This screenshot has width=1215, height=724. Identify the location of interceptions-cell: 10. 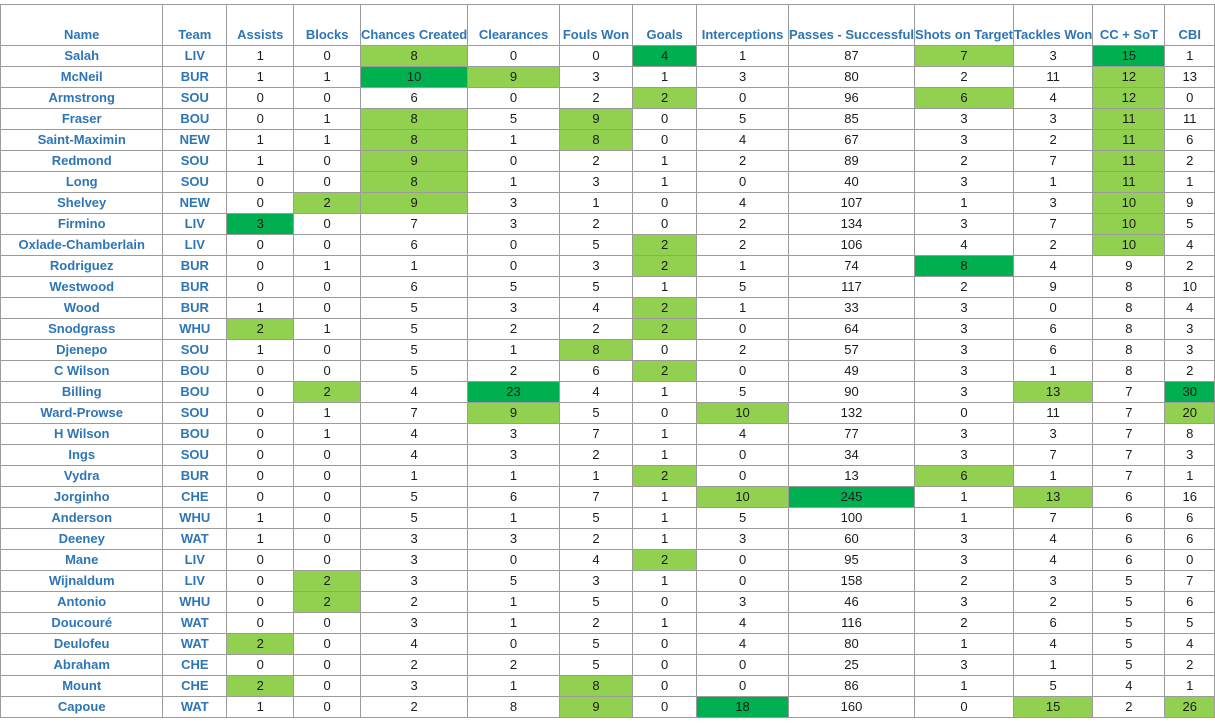
(742, 413).